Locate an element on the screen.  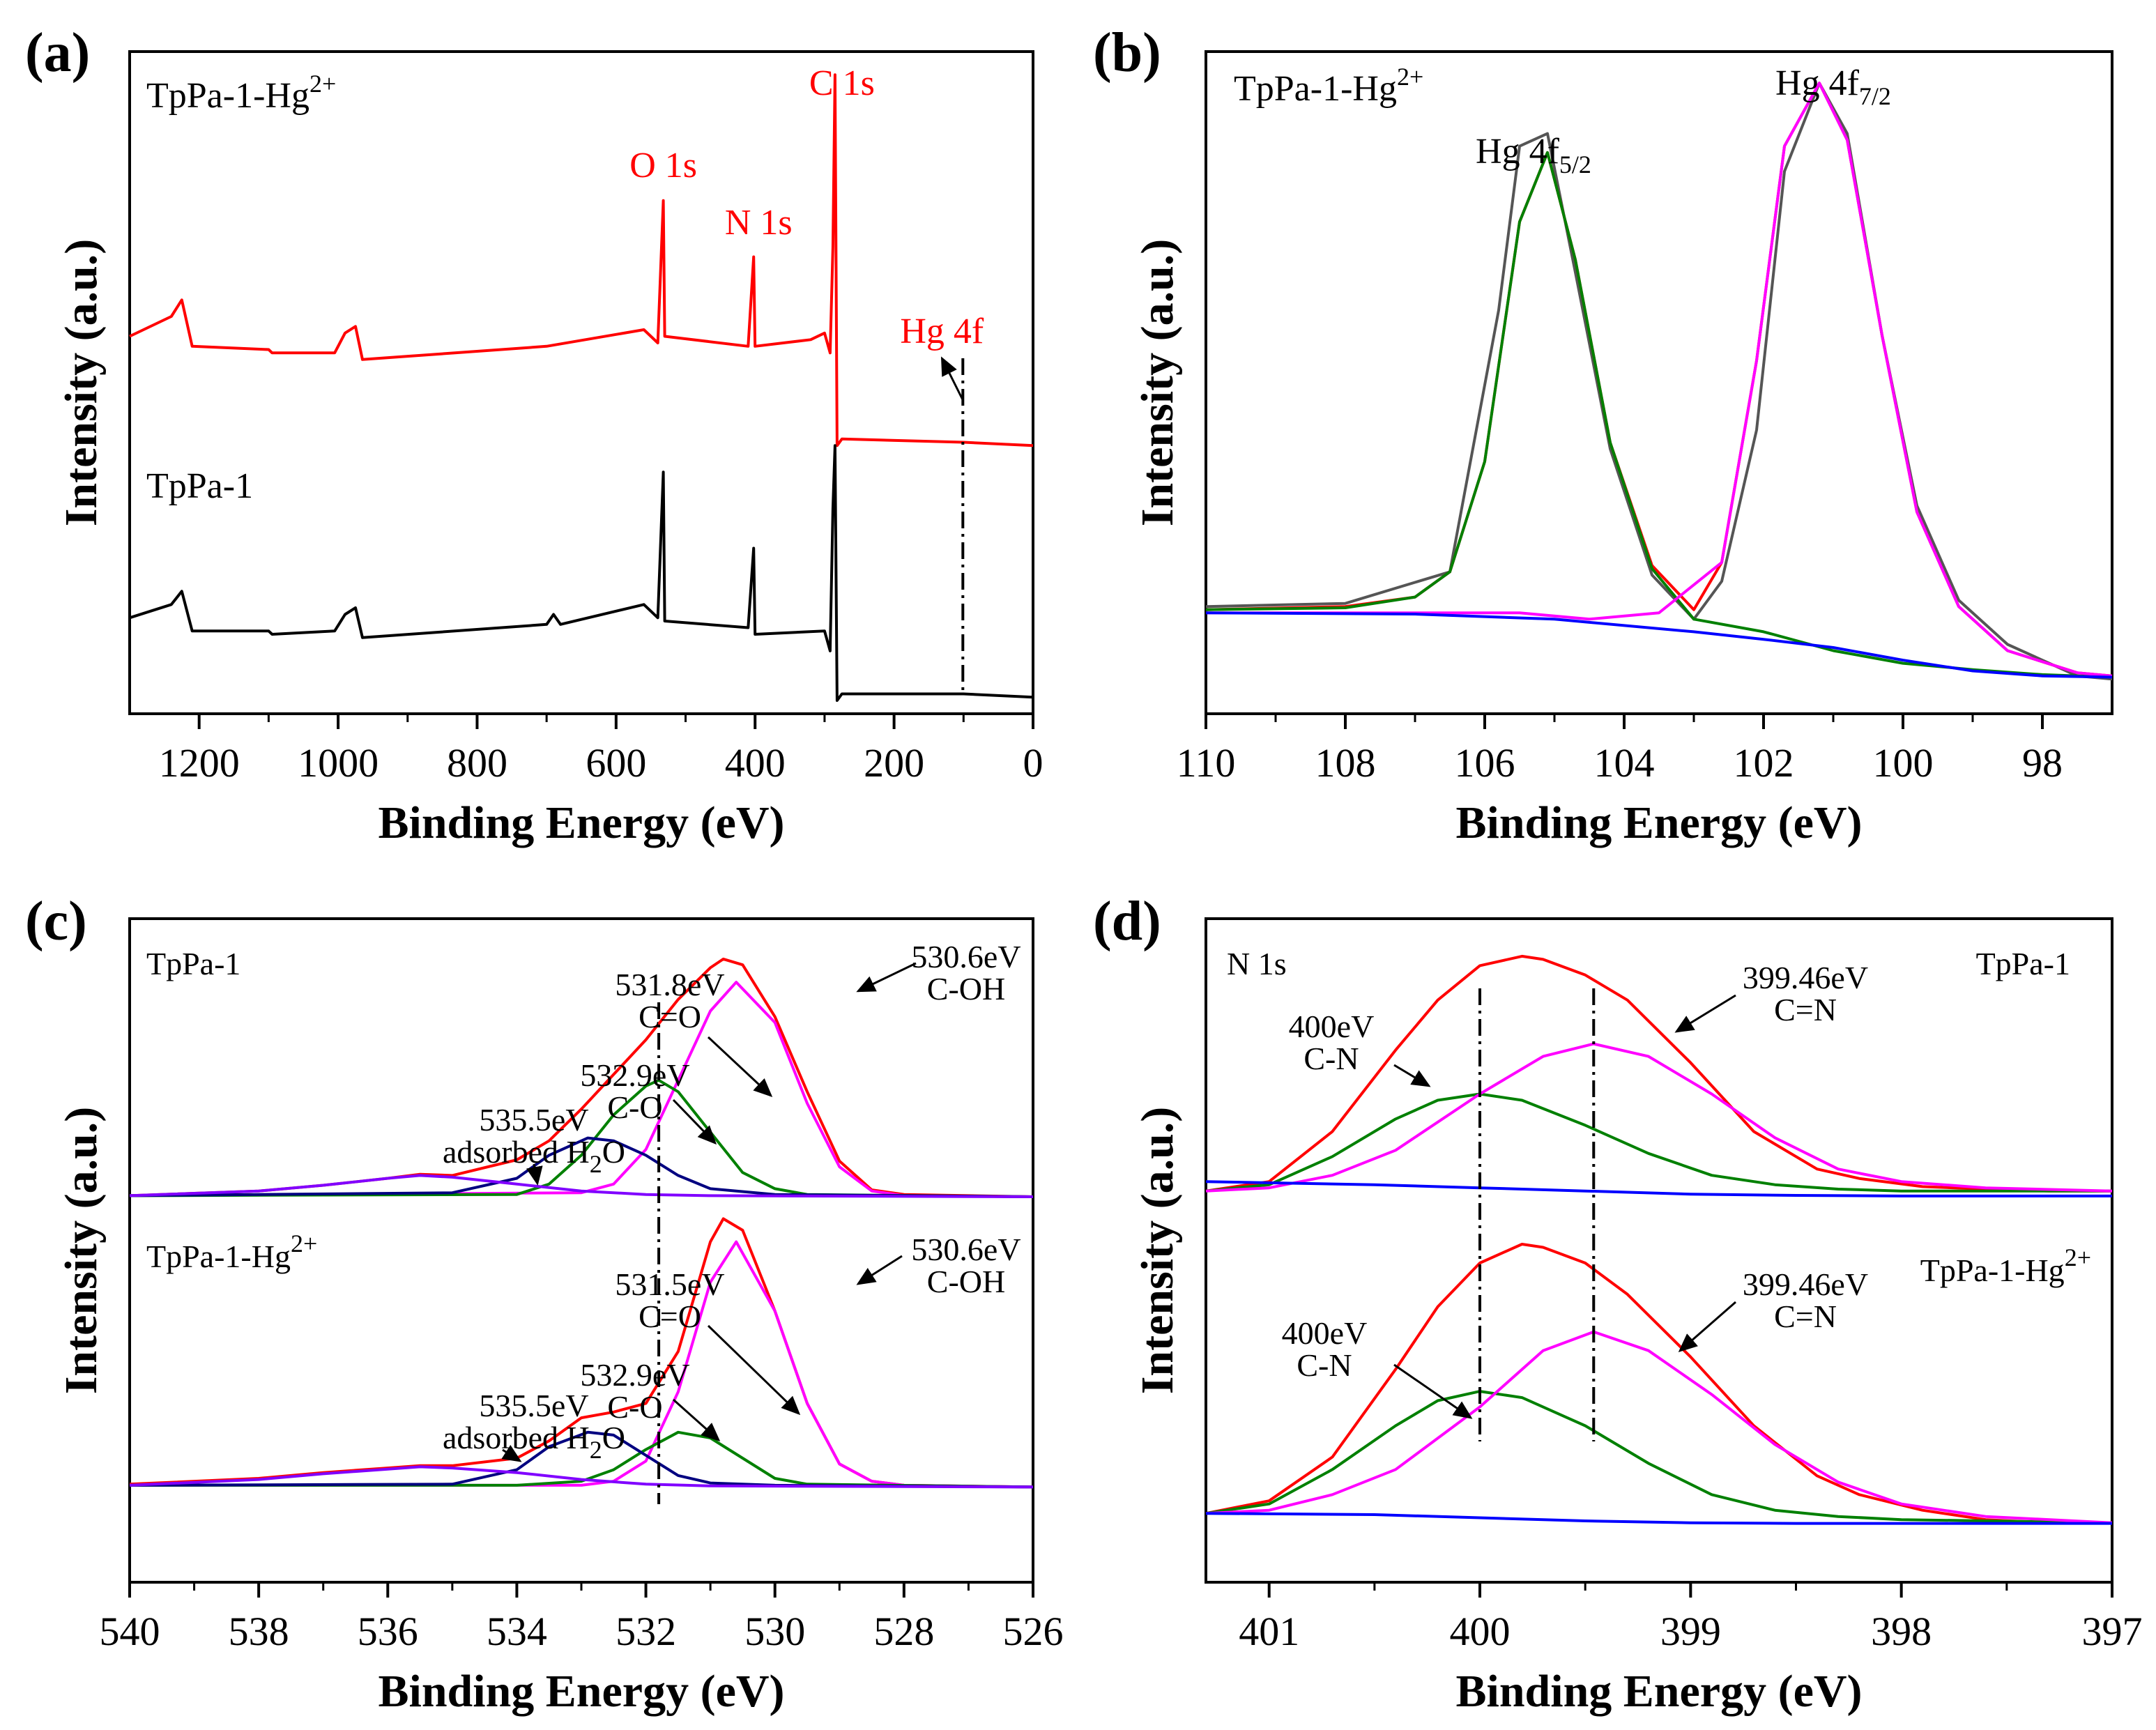
x-tick-label: 104 is located at coordinates (1624, 763).